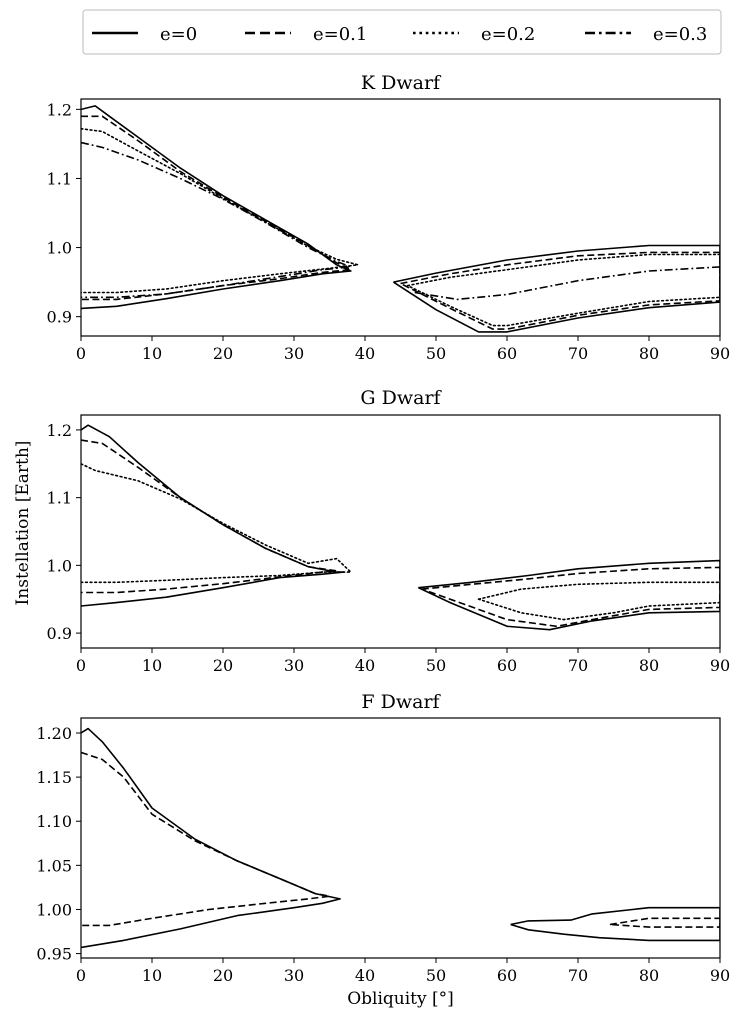 The image size is (747, 1035). I want to click on y-tick-label: 1.15, so click(54, 777).